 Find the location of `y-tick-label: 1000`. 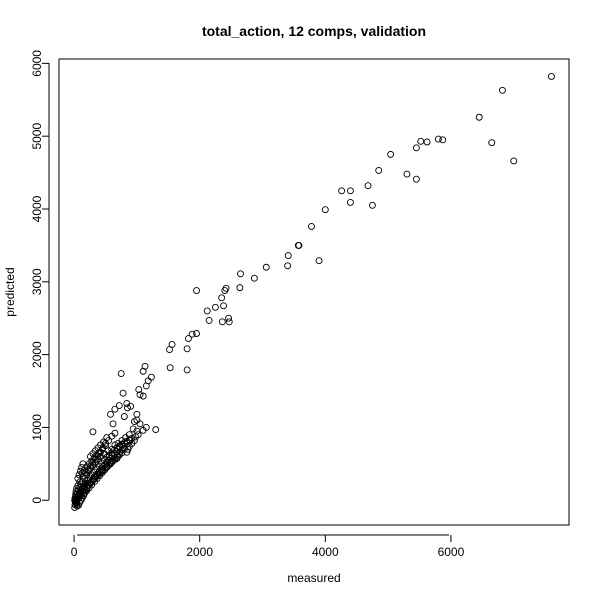

y-tick-label: 1000 is located at coordinates (37, 427).